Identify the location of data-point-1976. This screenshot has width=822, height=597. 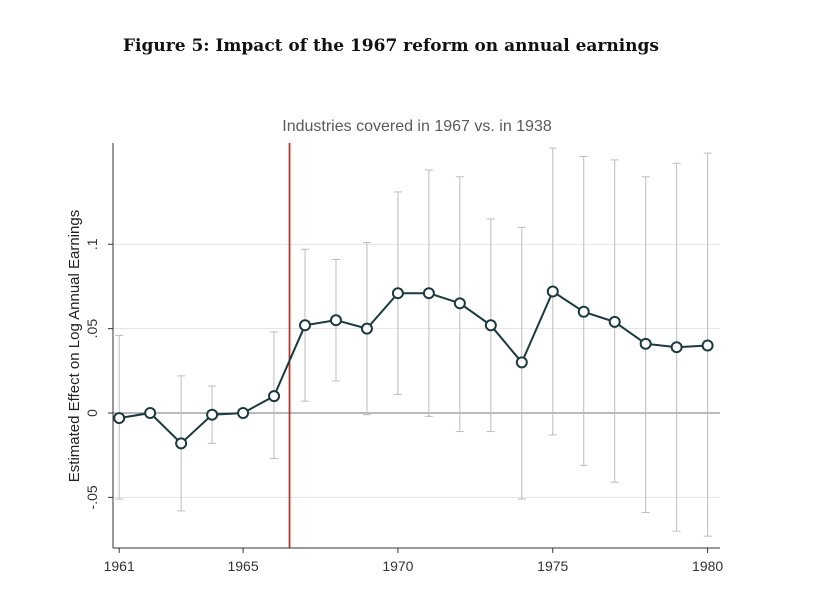
(583, 311).